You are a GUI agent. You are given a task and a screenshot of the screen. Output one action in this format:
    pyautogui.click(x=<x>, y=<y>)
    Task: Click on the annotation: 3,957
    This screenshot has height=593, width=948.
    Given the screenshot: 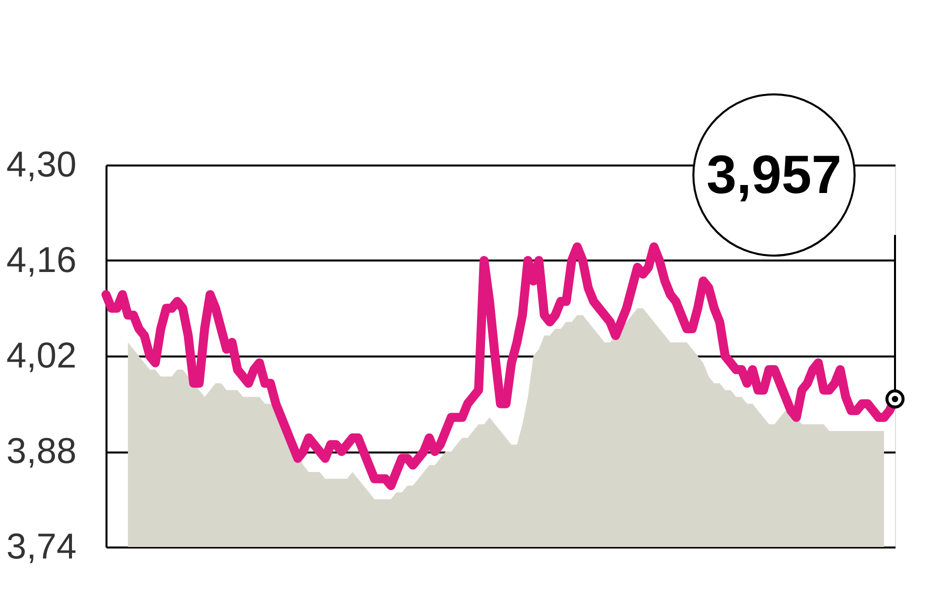 What is the action you would take?
    pyautogui.click(x=774, y=175)
    